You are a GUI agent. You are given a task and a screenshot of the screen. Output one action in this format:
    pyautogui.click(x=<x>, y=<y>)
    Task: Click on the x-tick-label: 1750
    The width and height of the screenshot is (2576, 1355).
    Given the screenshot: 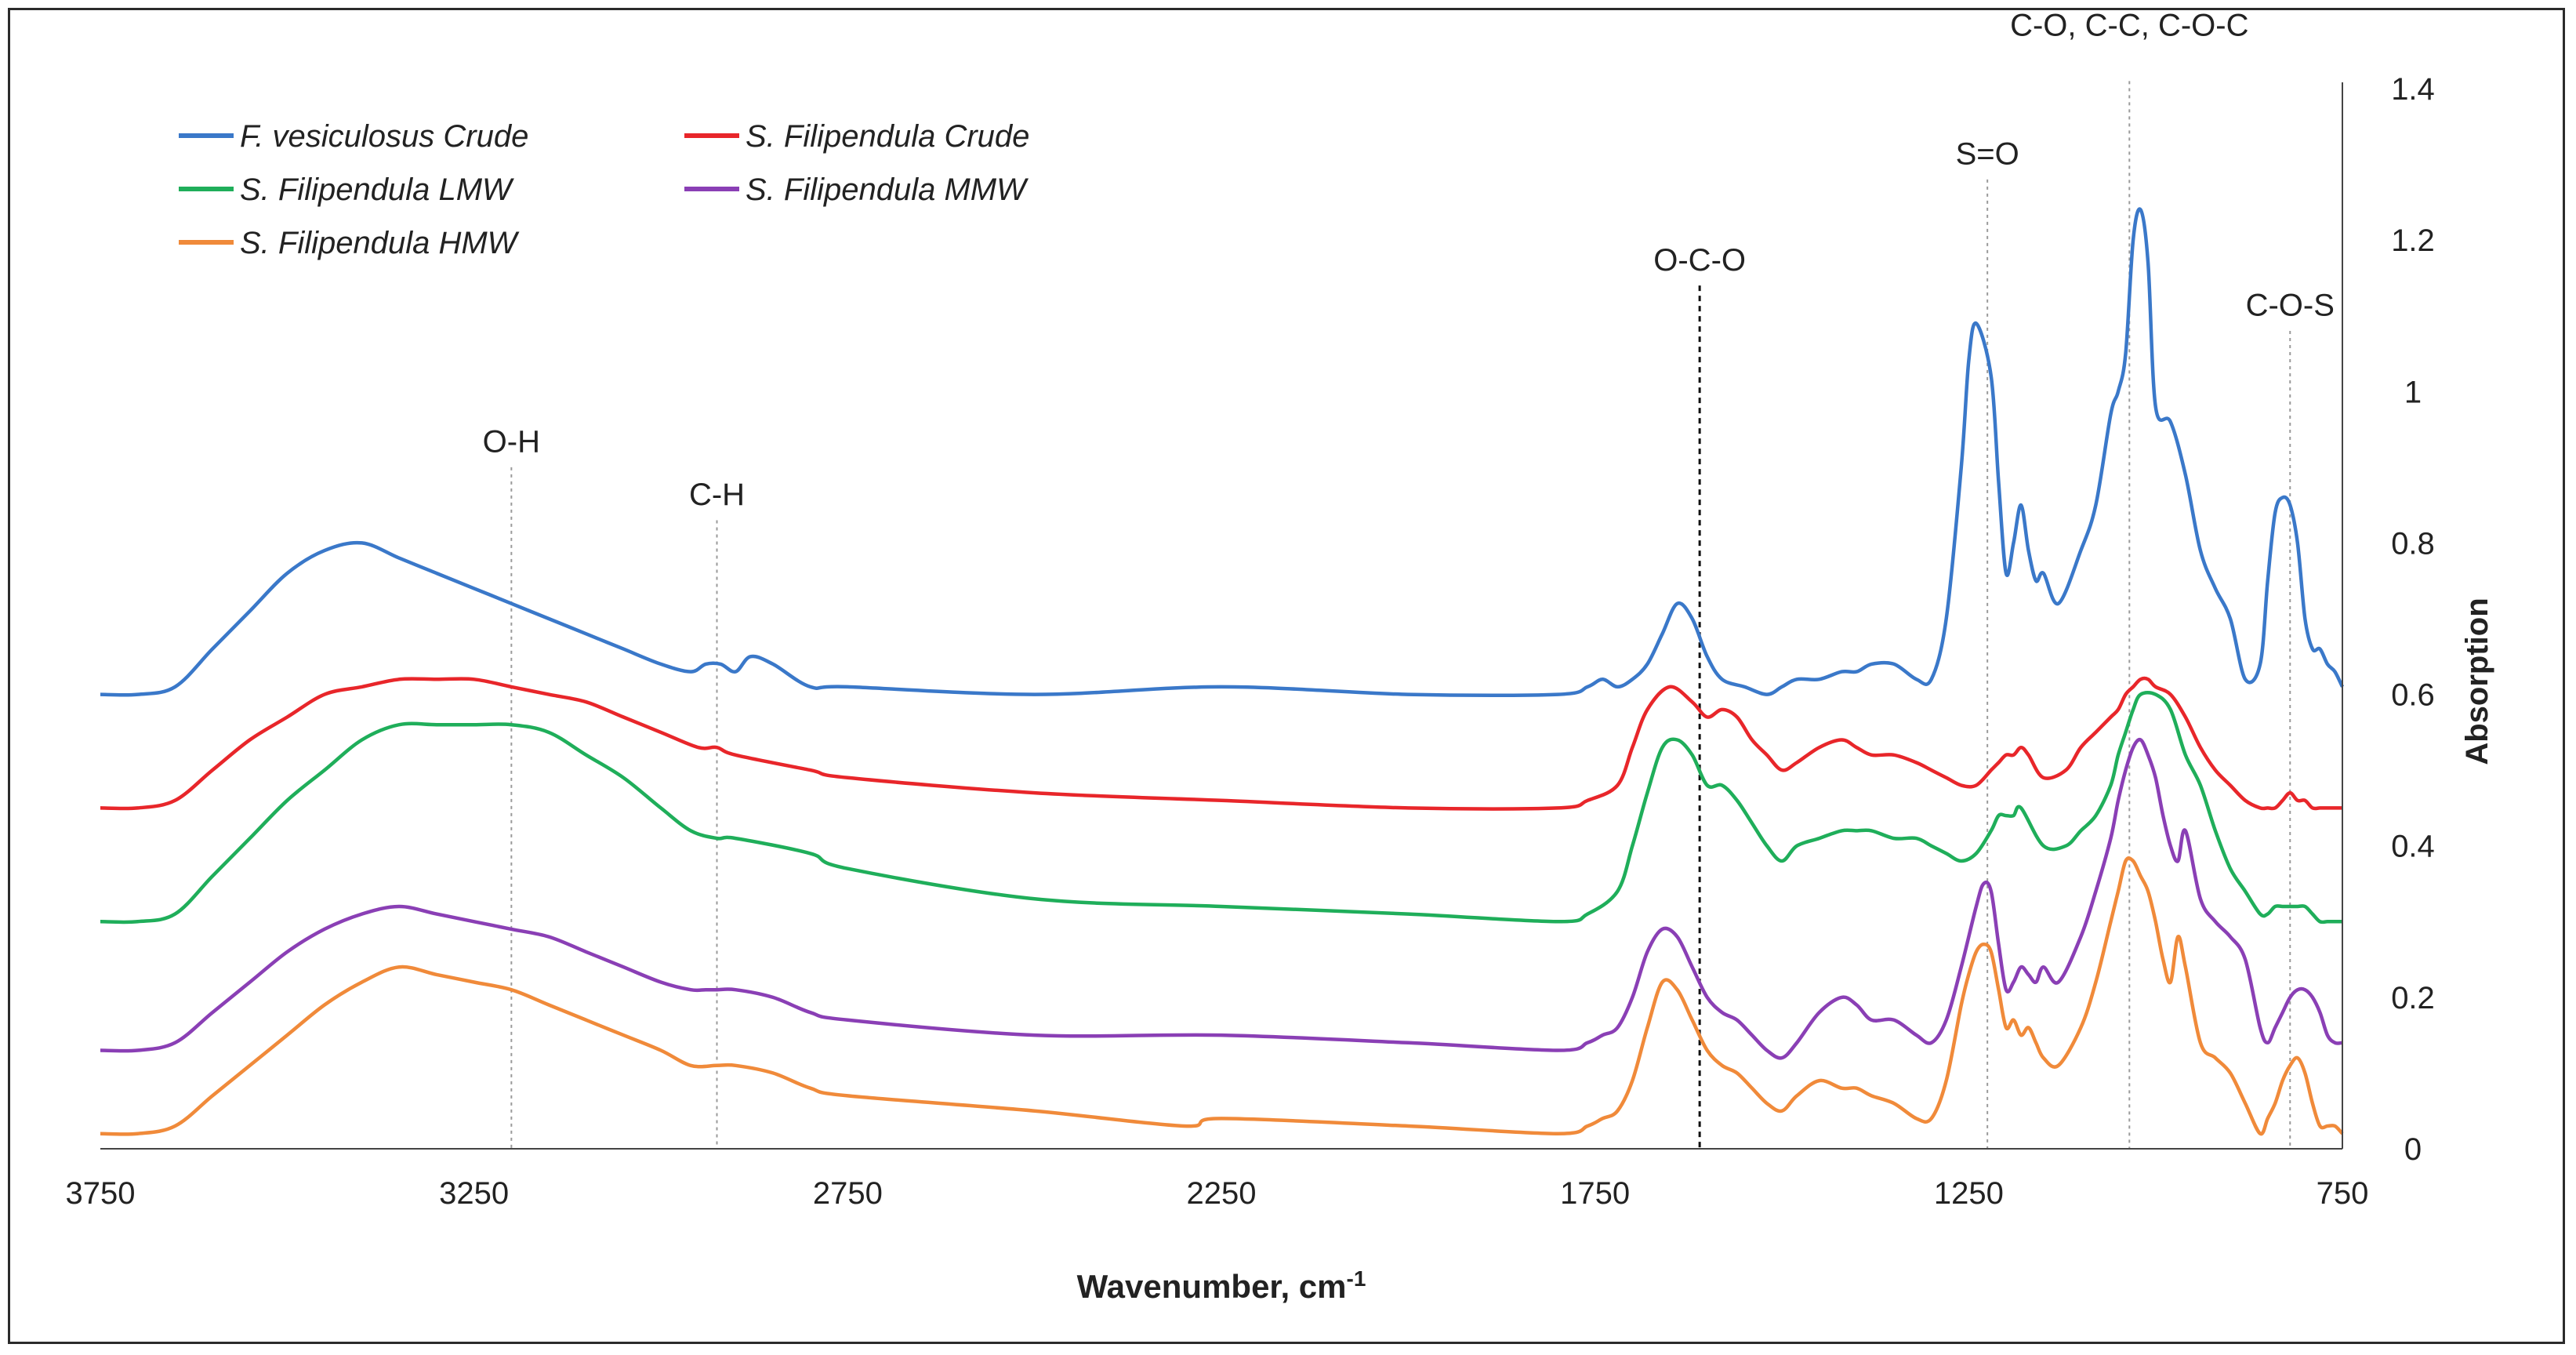 What is the action you would take?
    pyautogui.click(x=1595, y=1193)
    